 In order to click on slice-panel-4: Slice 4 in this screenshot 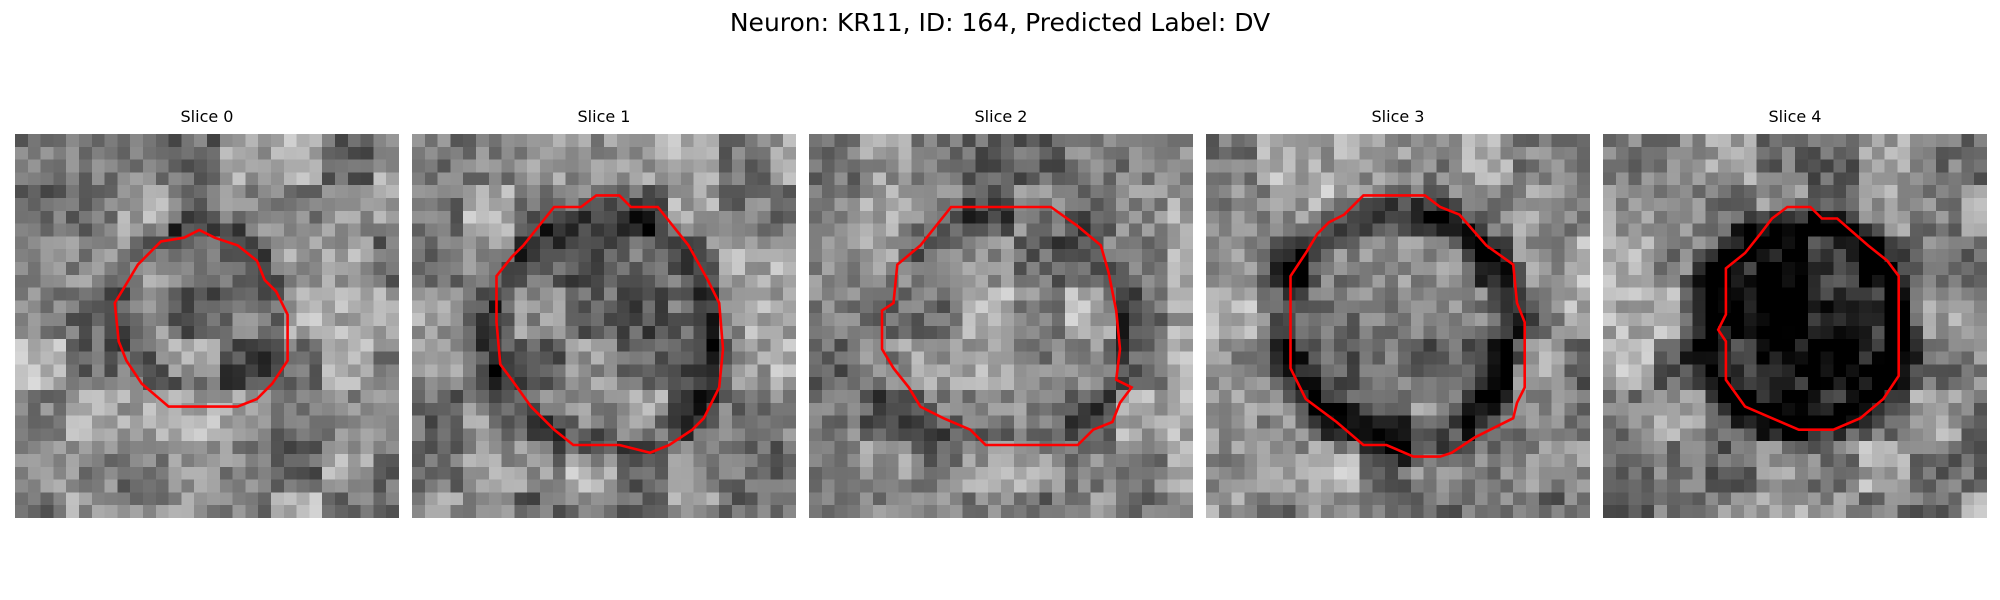, I will do `click(1795, 312)`.